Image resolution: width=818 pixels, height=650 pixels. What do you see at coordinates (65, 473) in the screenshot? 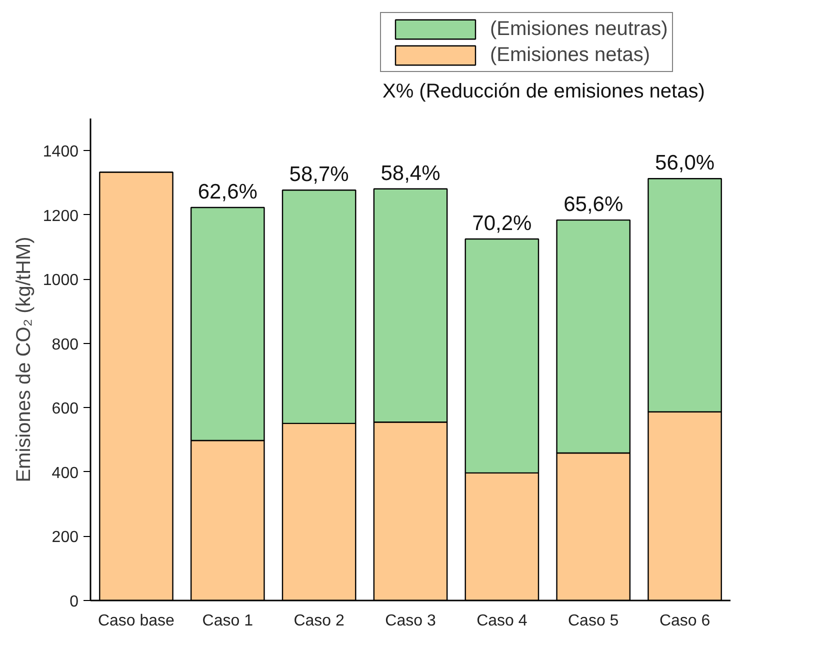
I see `y-tick-label: 400` at bounding box center [65, 473].